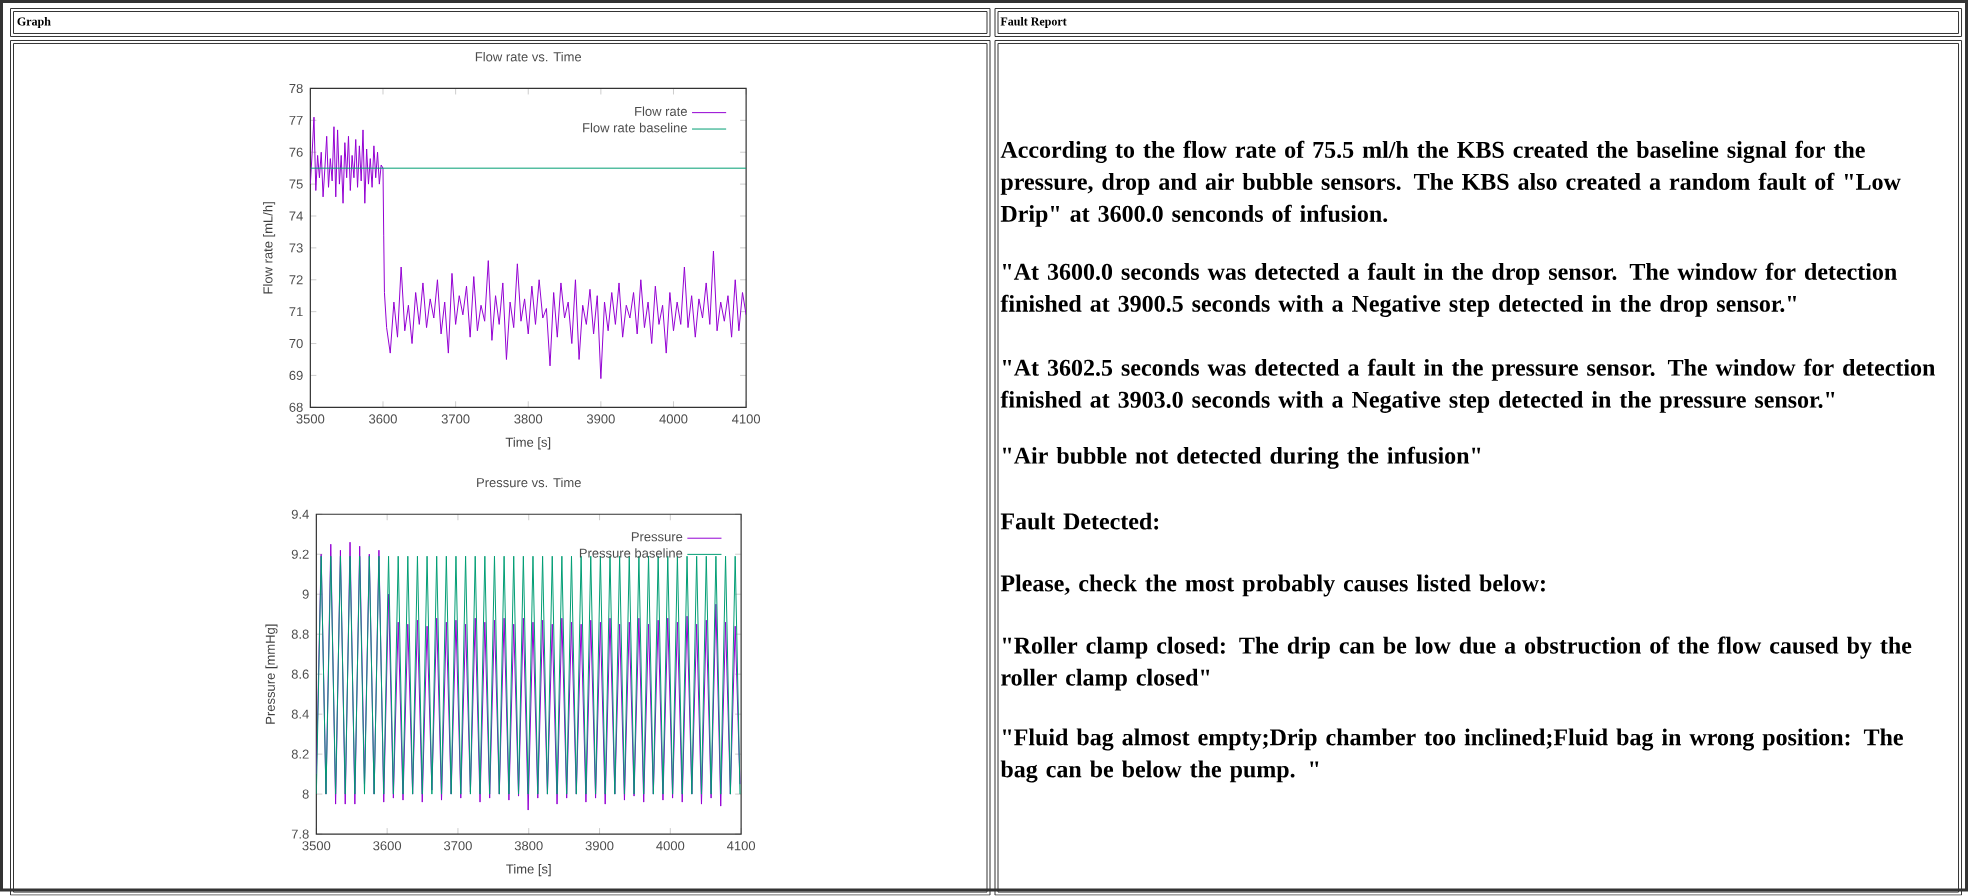 The height and width of the screenshot is (896, 1968). I want to click on y-axis-title: Pressure [mmHg], so click(271, 674).